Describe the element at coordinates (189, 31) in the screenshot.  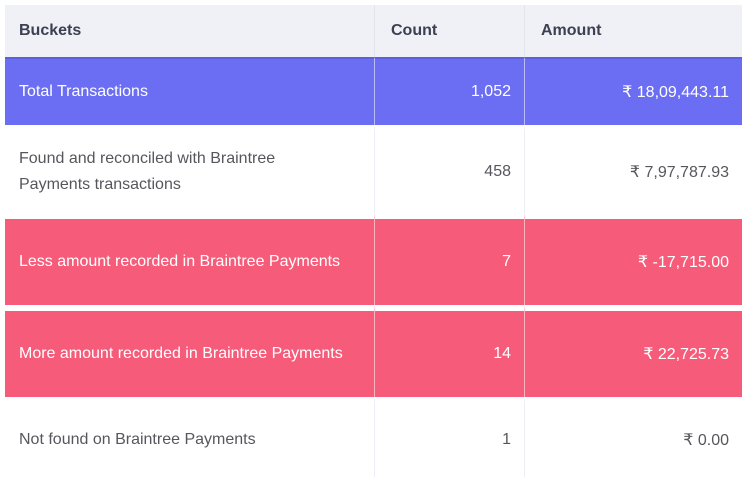
I see `column-header-buckets: Buckets` at that location.